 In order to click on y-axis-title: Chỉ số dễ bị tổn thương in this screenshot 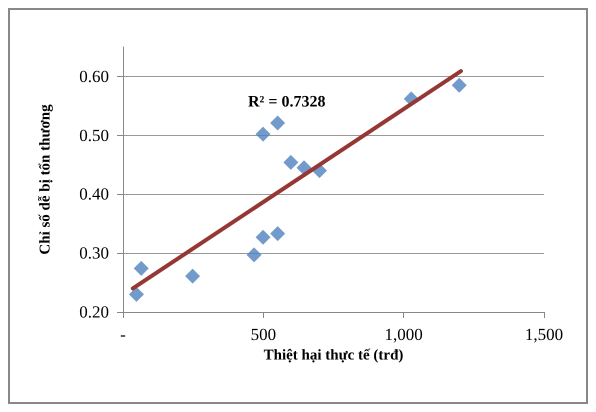, I will do `click(46, 179)`.